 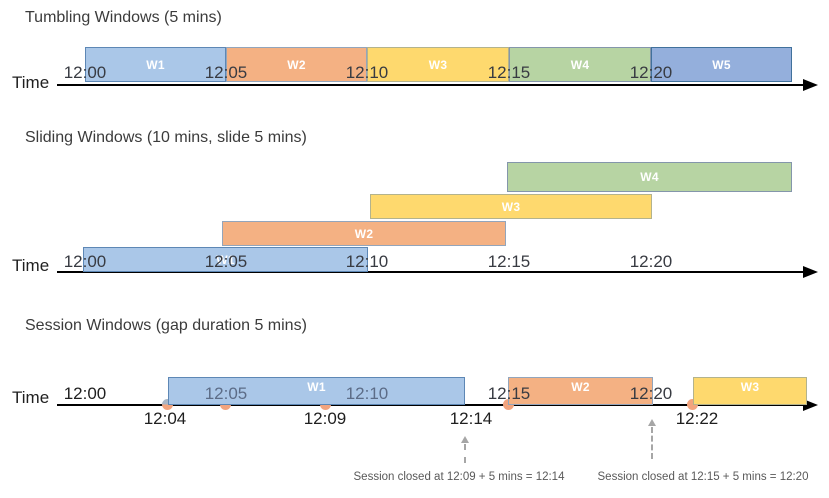 I want to click on session-window-w1-label: W1, so click(x=316, y=387).